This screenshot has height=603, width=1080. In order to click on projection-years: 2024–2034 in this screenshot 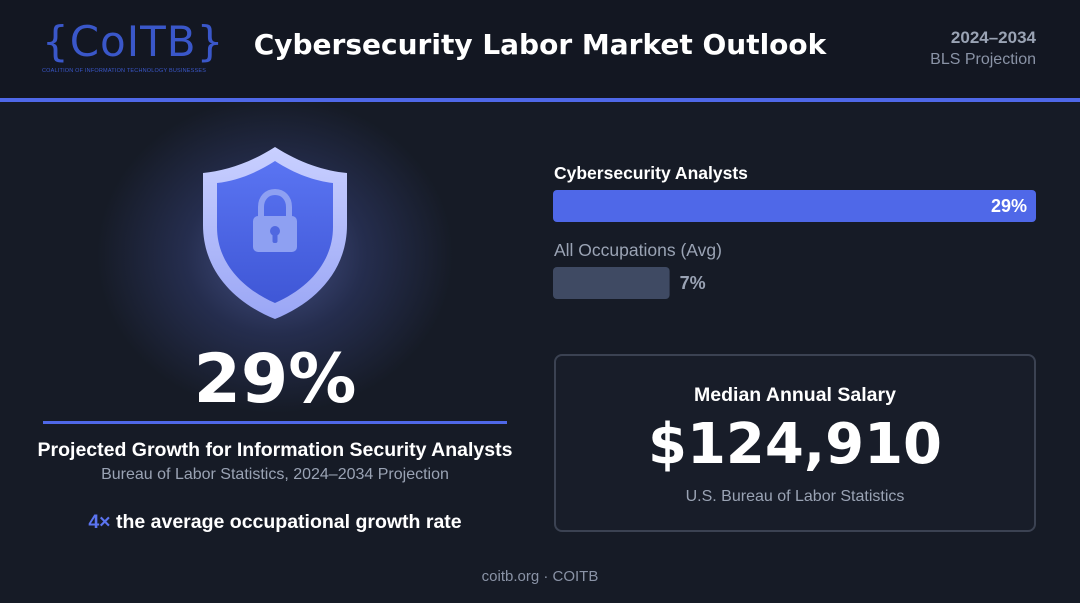, I will do `click(993, 37)`.